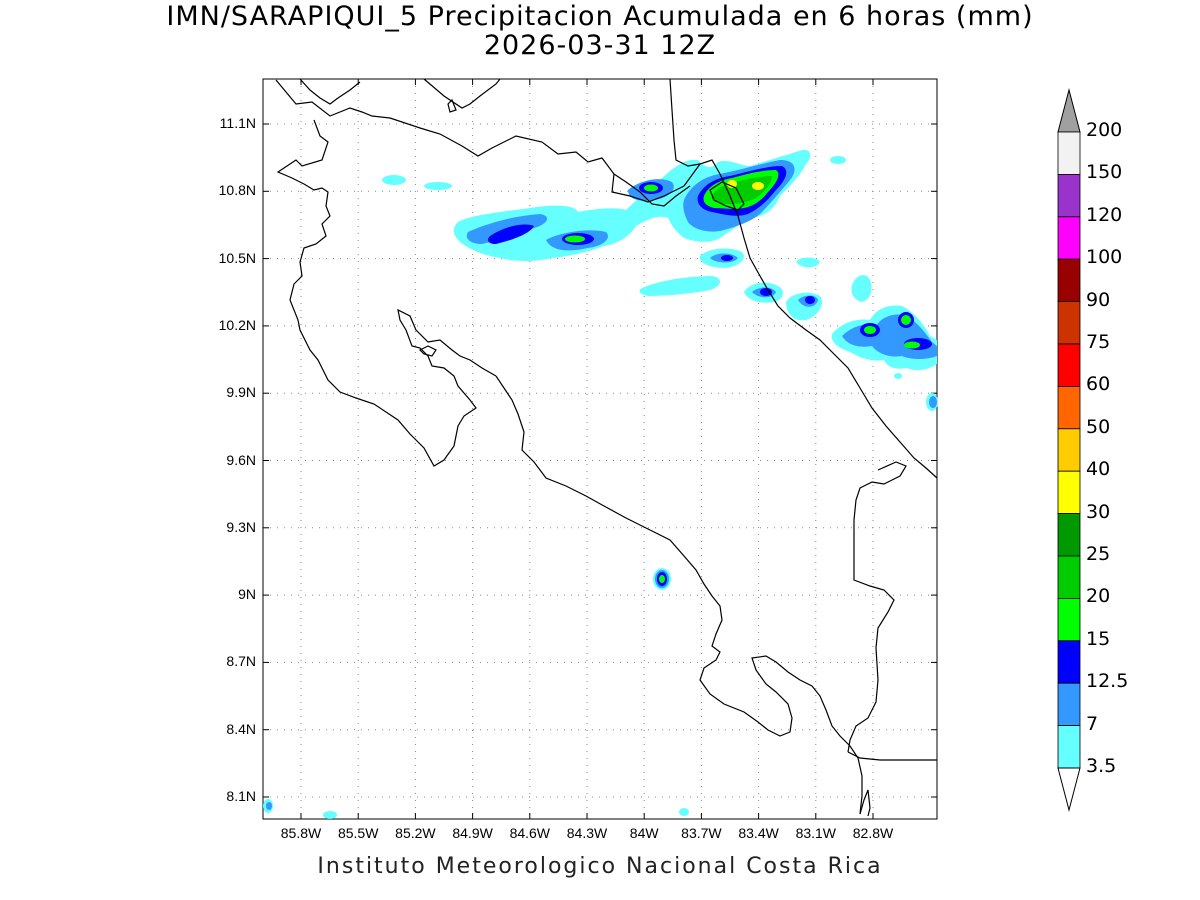 Image resolution: width=1200 pixels, height=900 pixels. What do you see at coordinates (1098, 596) in the screenshot?
I see `colorbar-label: 20` at bounding box center [1098, 596].